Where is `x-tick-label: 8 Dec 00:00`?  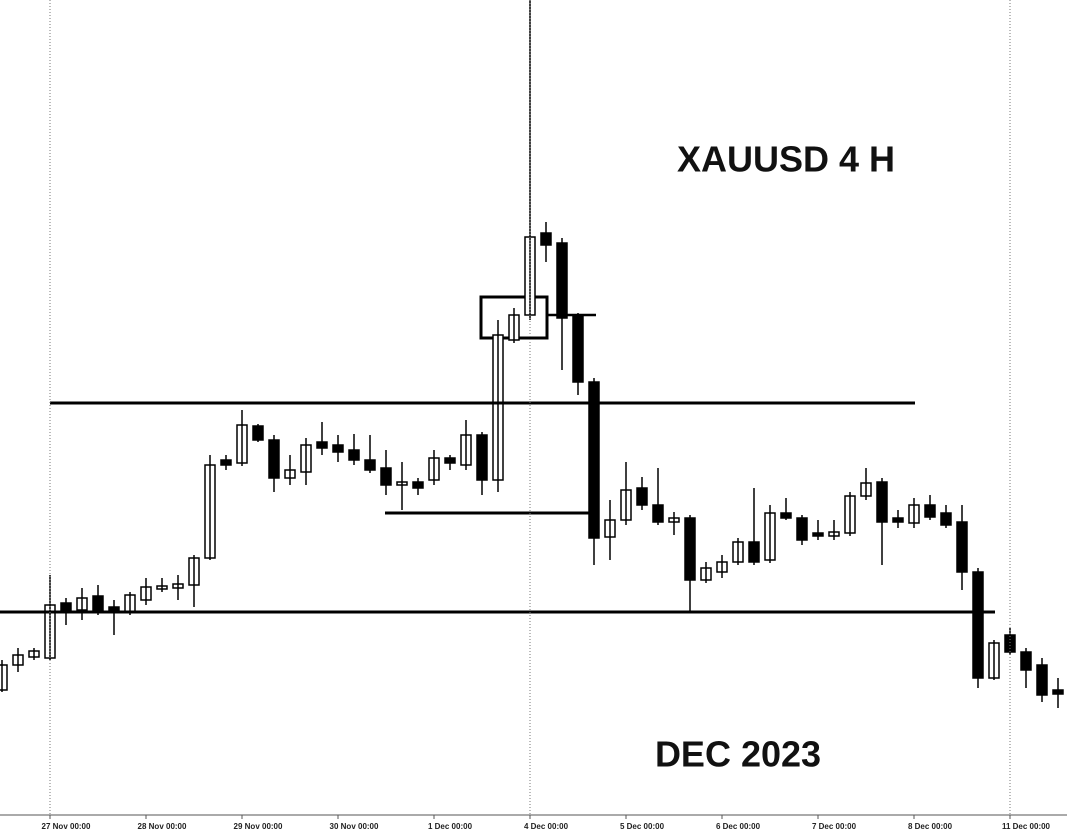
x-tick-label: 8 Dec 00:00 is located at coordinates (930, 826).